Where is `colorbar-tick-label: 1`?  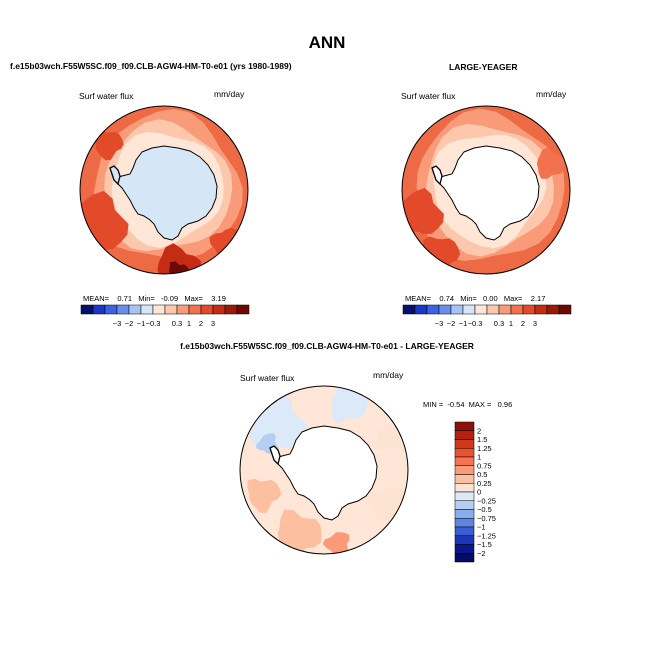
colorbar-tick-label: 1 is located at coordinates (189, 323).